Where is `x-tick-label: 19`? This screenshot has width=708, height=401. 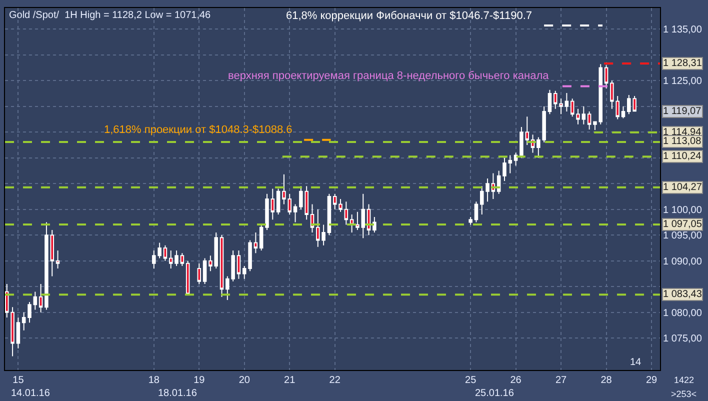 x-tick-label: 19 is located at coordinates (200, 380).